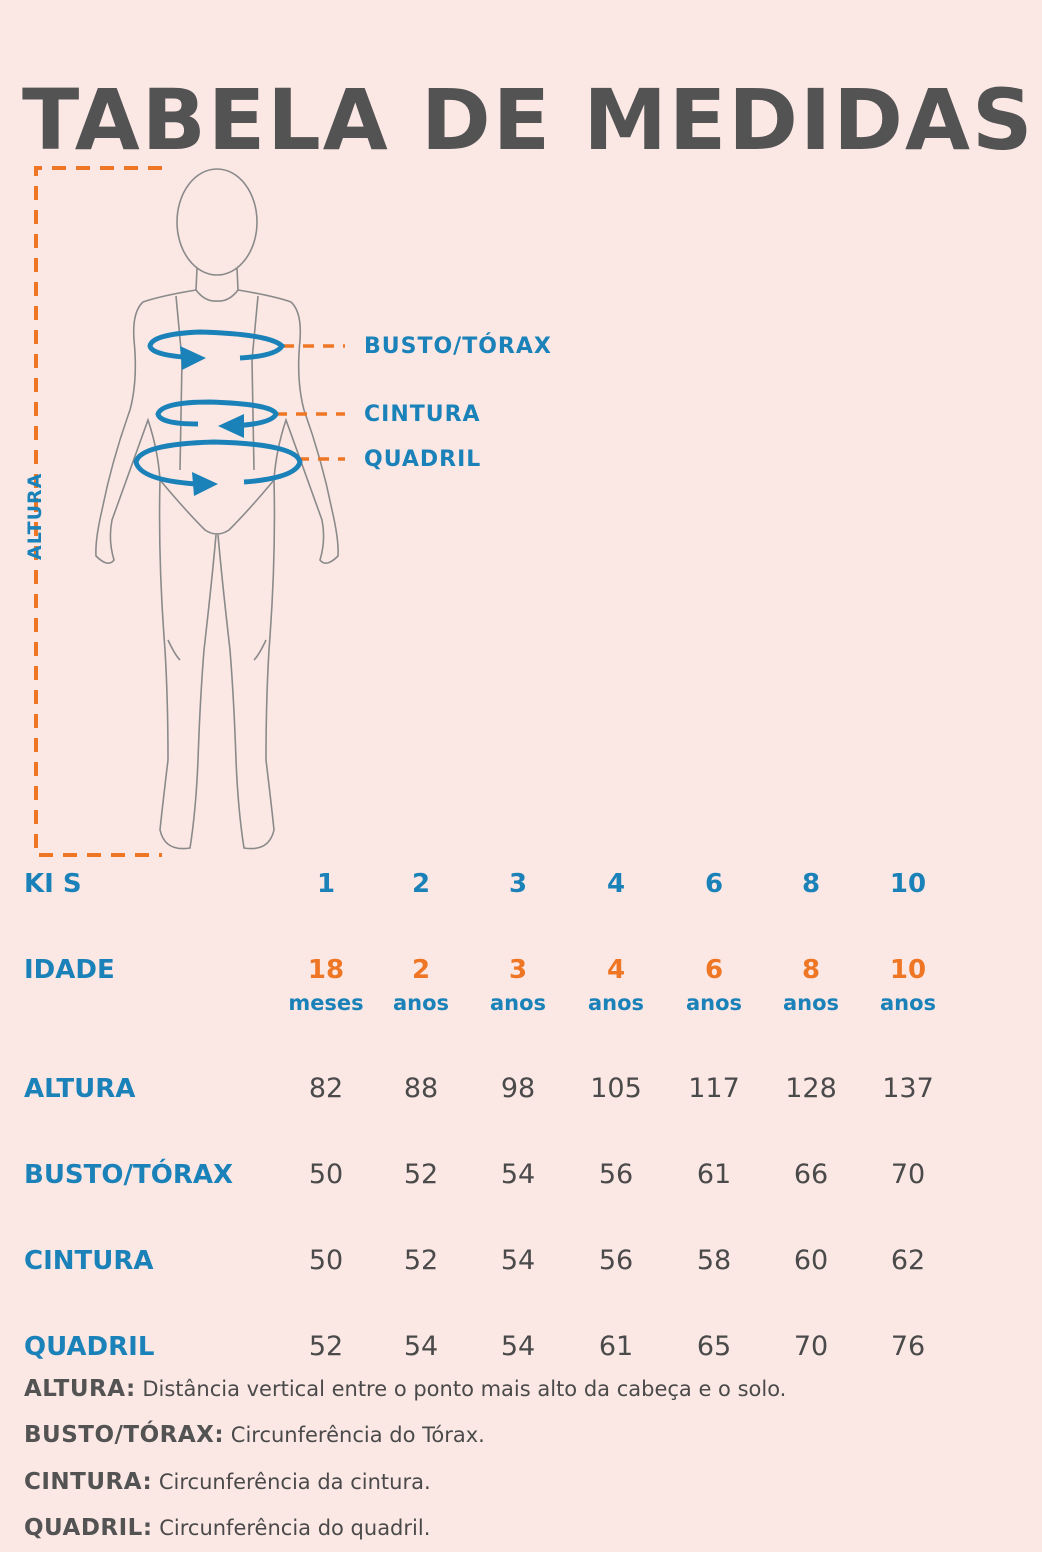  I want to click on table-cell: 82, so click(326, 1088).